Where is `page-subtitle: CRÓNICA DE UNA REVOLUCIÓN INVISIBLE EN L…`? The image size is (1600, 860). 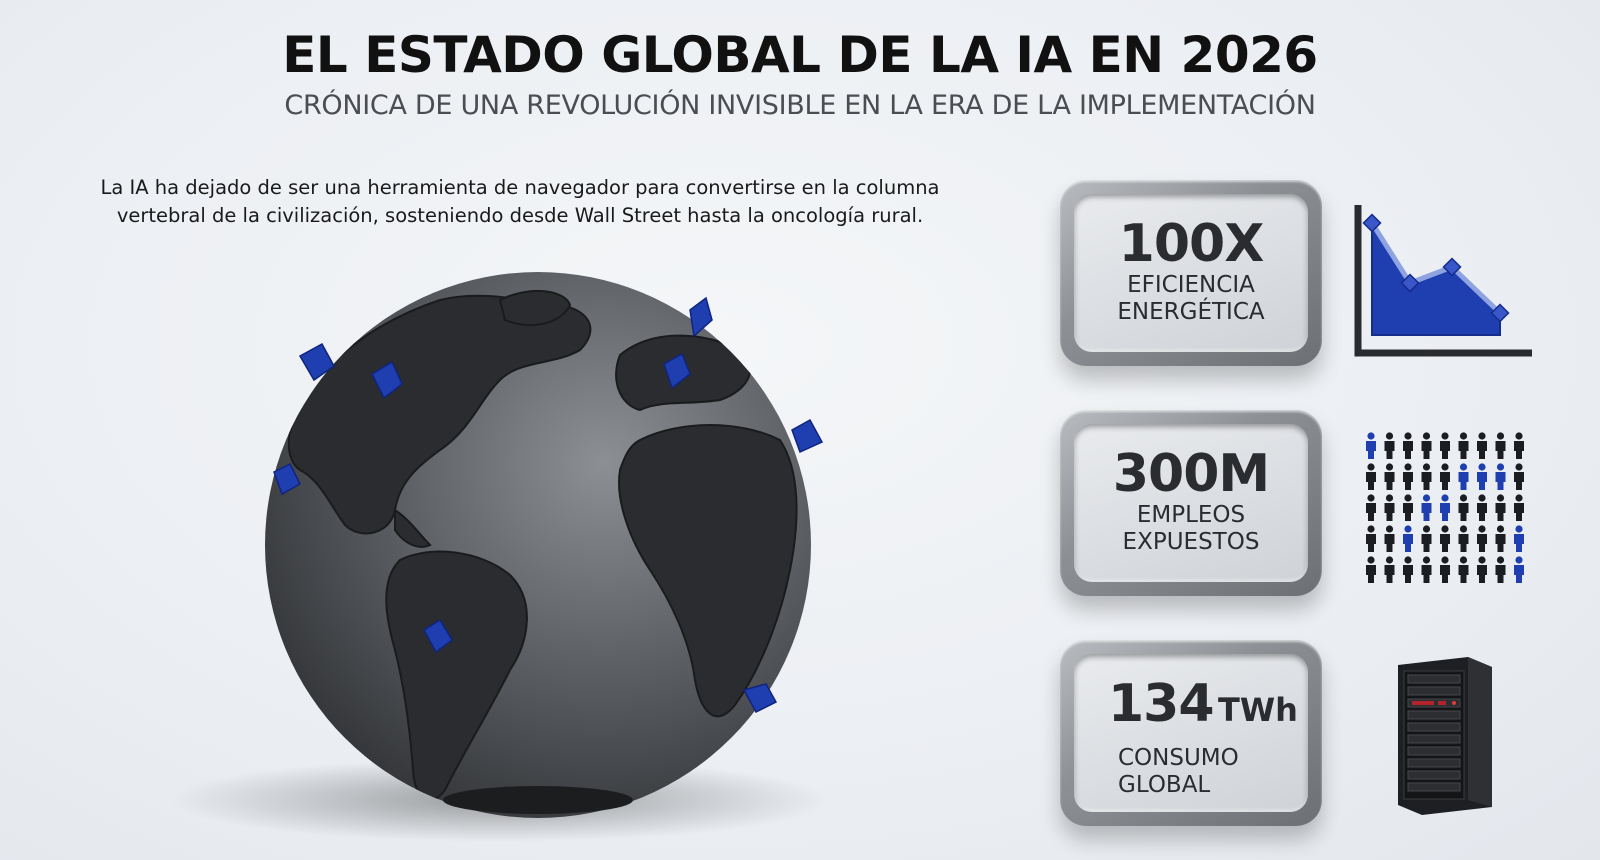 page-subtitle: CRÓNICA DE UNA REVOLUCIÓN INVISIBLE EN L… is located at coordinates (800, 105).